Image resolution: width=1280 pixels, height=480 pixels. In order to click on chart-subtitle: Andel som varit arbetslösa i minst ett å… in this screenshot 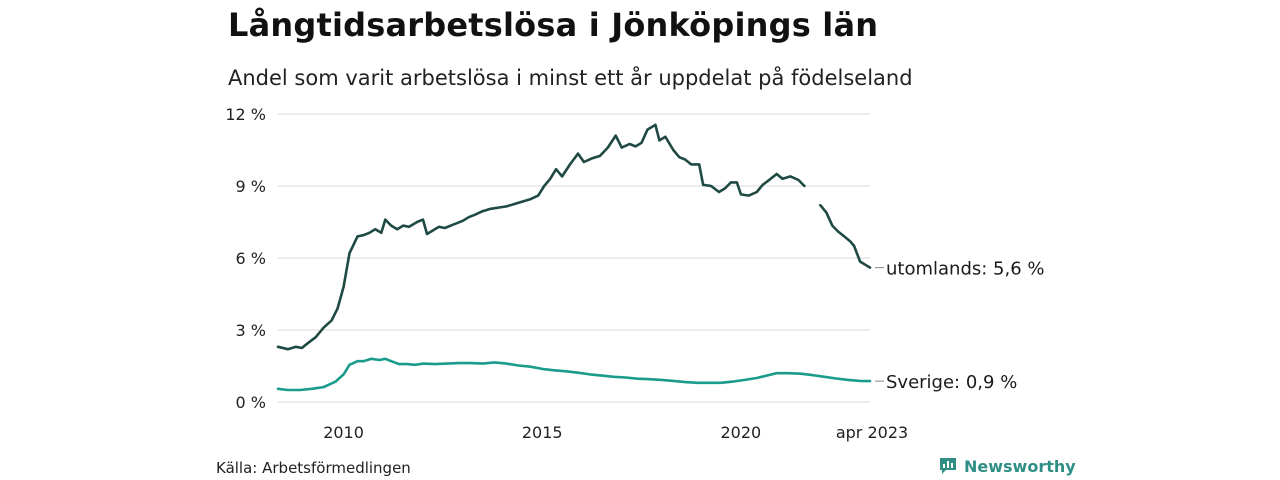, I will do `click(570, 78)`.